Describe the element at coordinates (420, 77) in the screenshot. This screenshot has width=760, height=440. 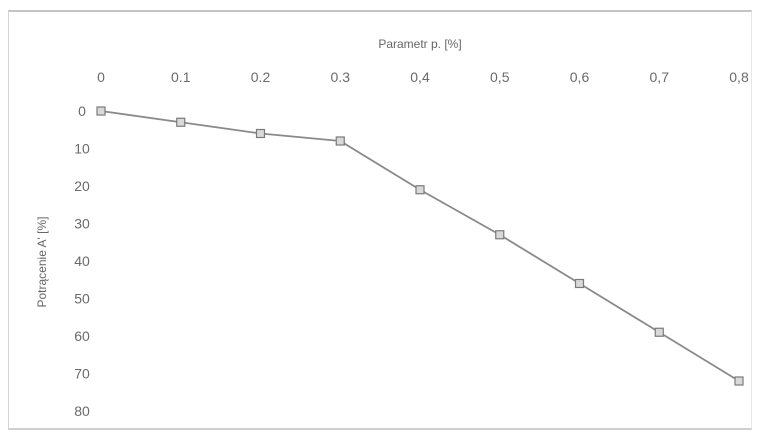
I see `x-tick-label: 0,4` at that location.